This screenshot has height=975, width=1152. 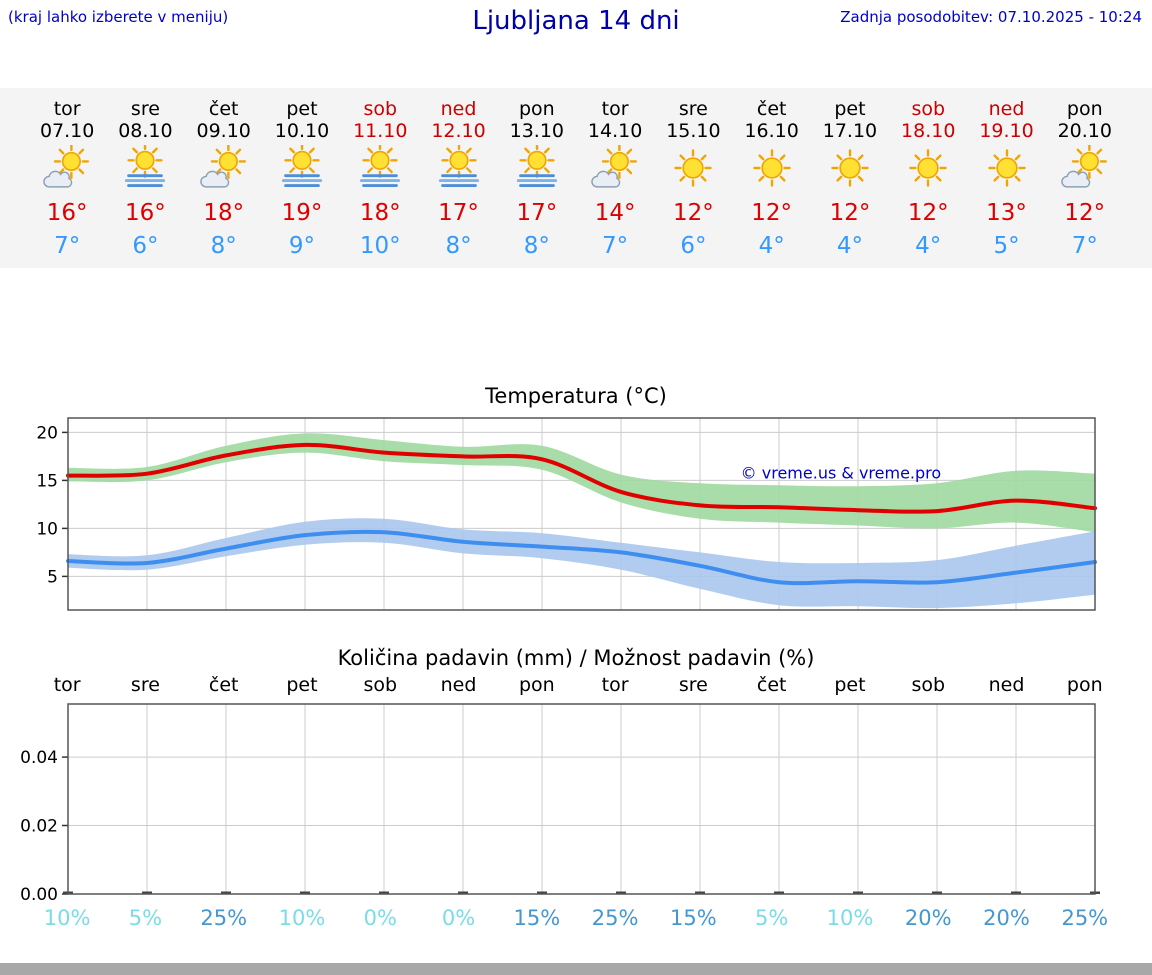 What do you see at coordinates (615, 213) in the screenshot?
I see `day-high-temp: 14°` at bounding box center [615, 213].